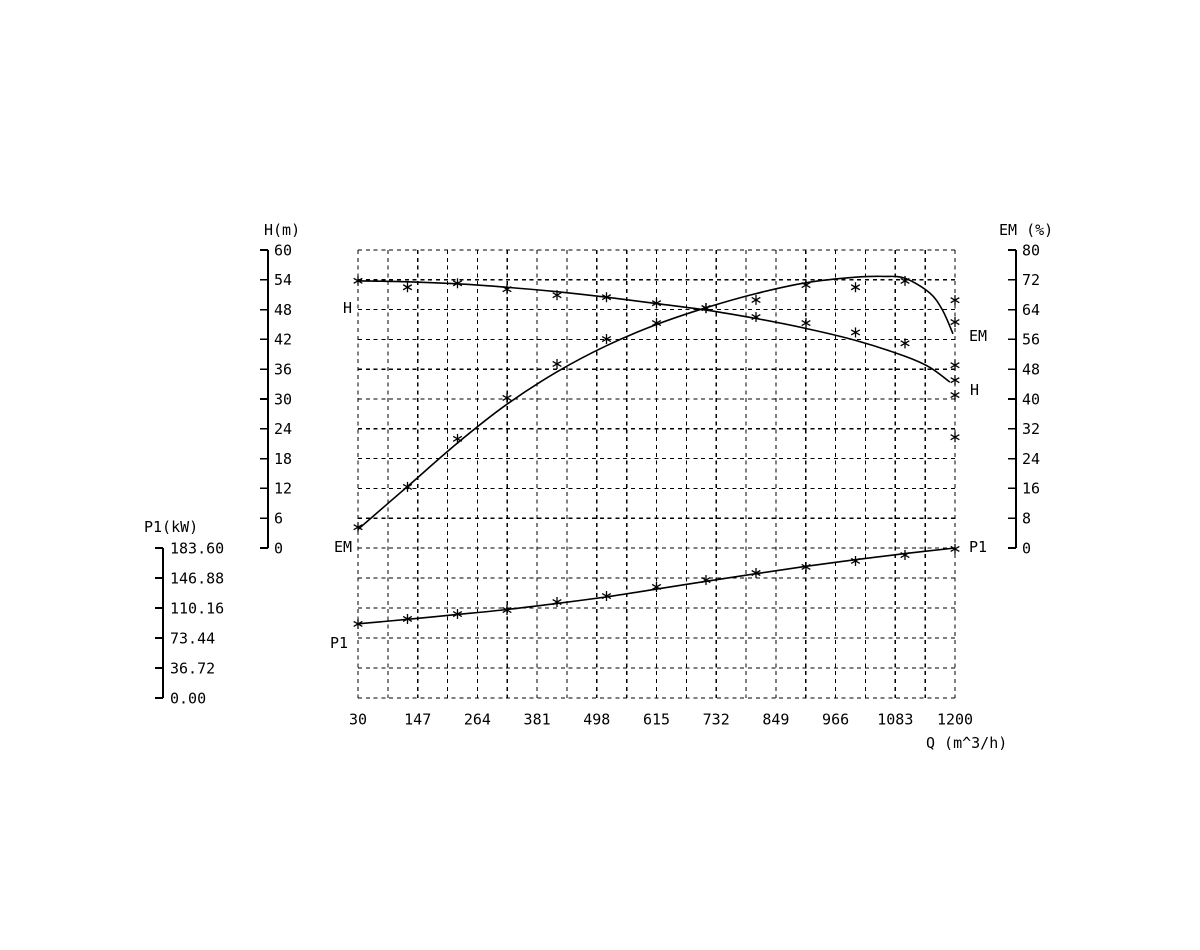 This screenshot has width=1200, height=950. Describe the element at coordinates (282, 230) in the screenshot. I see `h-axis-title: H(m)` at that location.